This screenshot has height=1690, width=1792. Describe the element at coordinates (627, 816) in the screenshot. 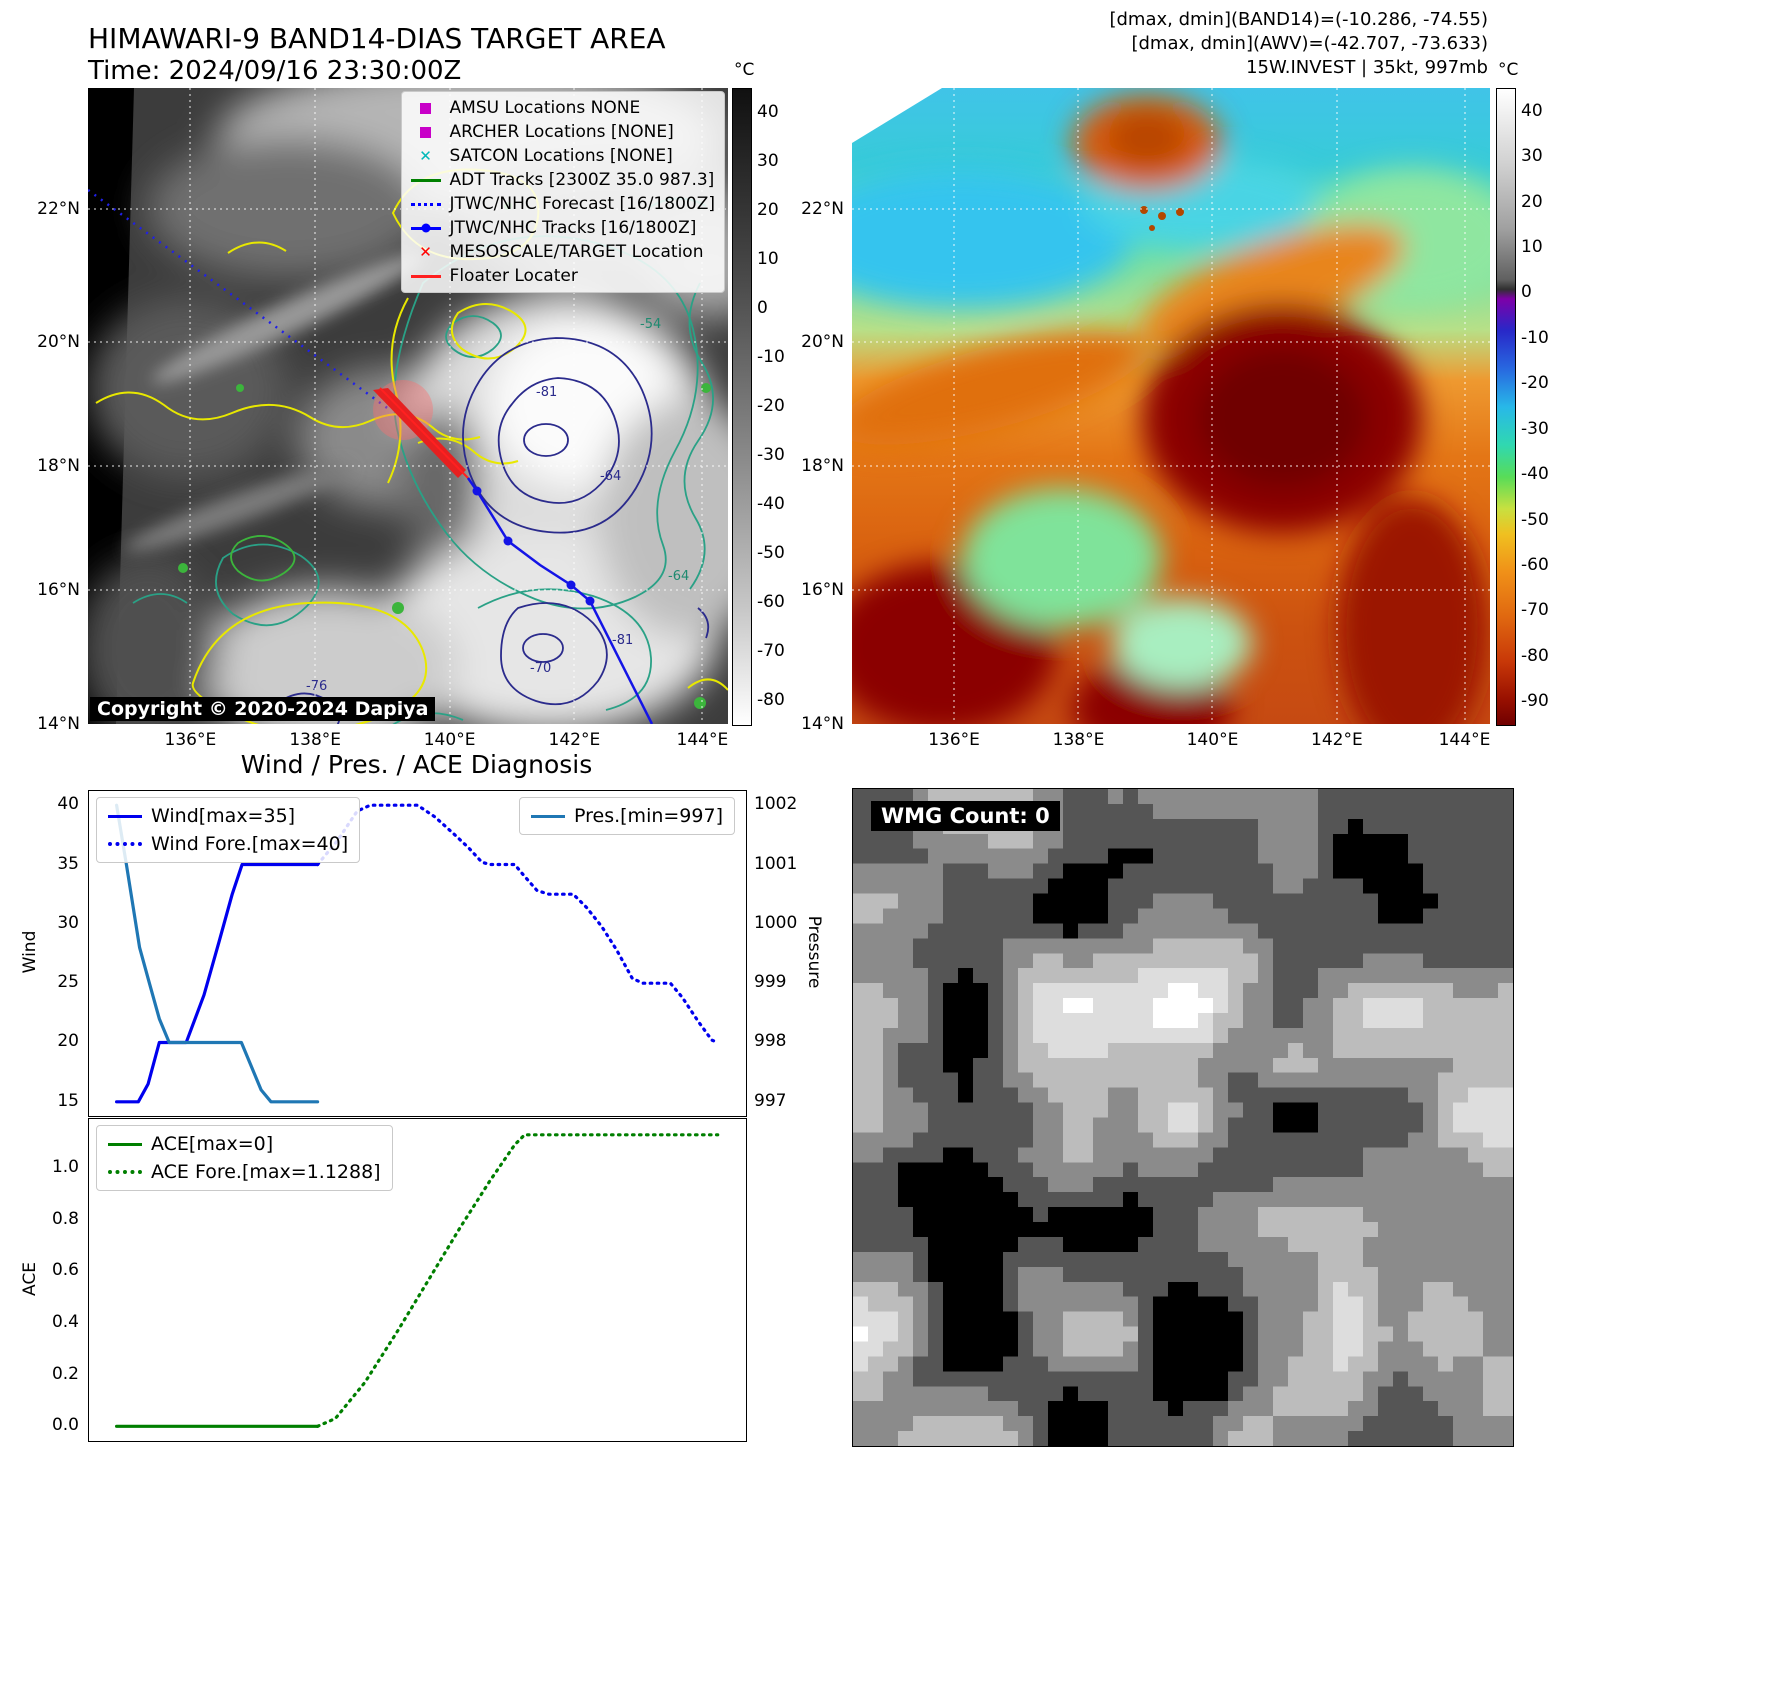

I see `pressure-legend: Pres.[min=997]` at that location.